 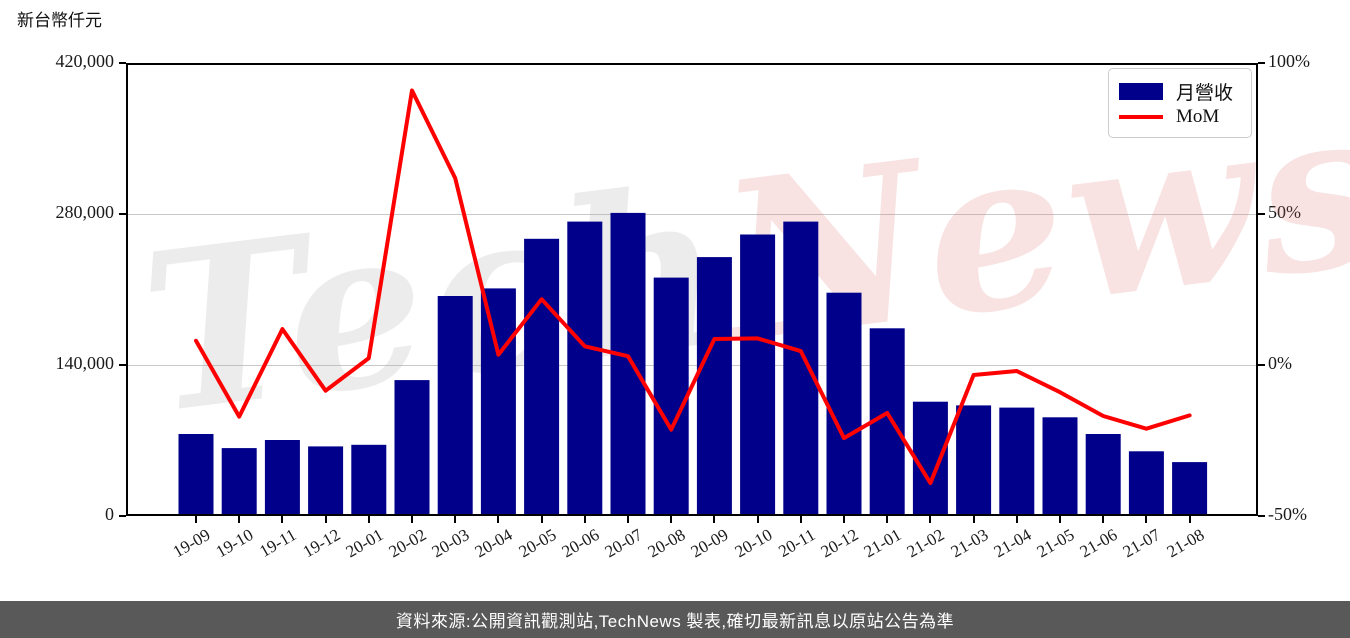 What do you see at coordinates (580, 543) in the screenshot?
I see `xtick-label-20-06: 20-06` at bounding box center [580, 543].